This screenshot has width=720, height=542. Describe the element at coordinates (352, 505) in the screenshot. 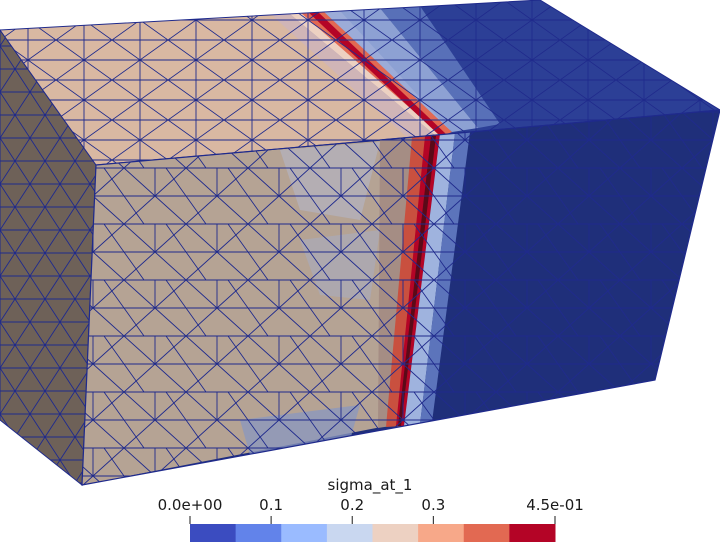

I see `colorbar-tick-label: 0.2` at that location.